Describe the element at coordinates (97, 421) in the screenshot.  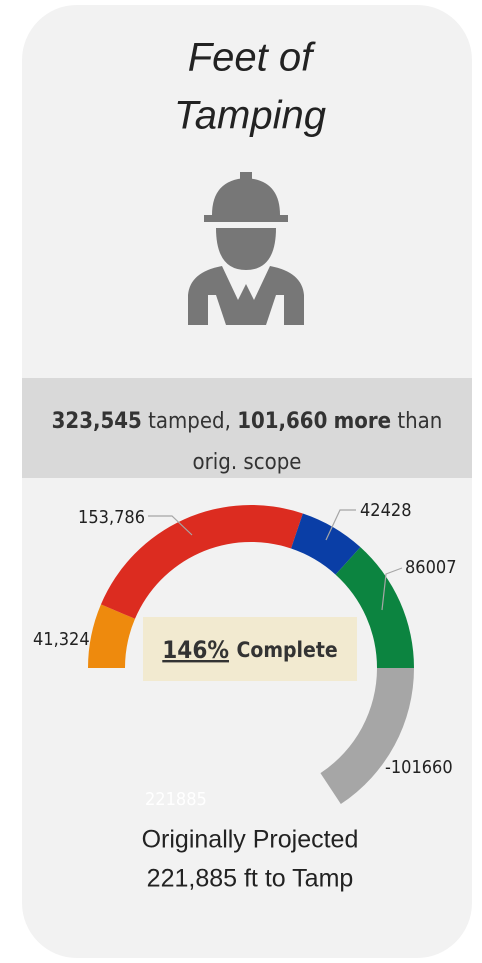
I see `summary-value: 323,545` at that location.